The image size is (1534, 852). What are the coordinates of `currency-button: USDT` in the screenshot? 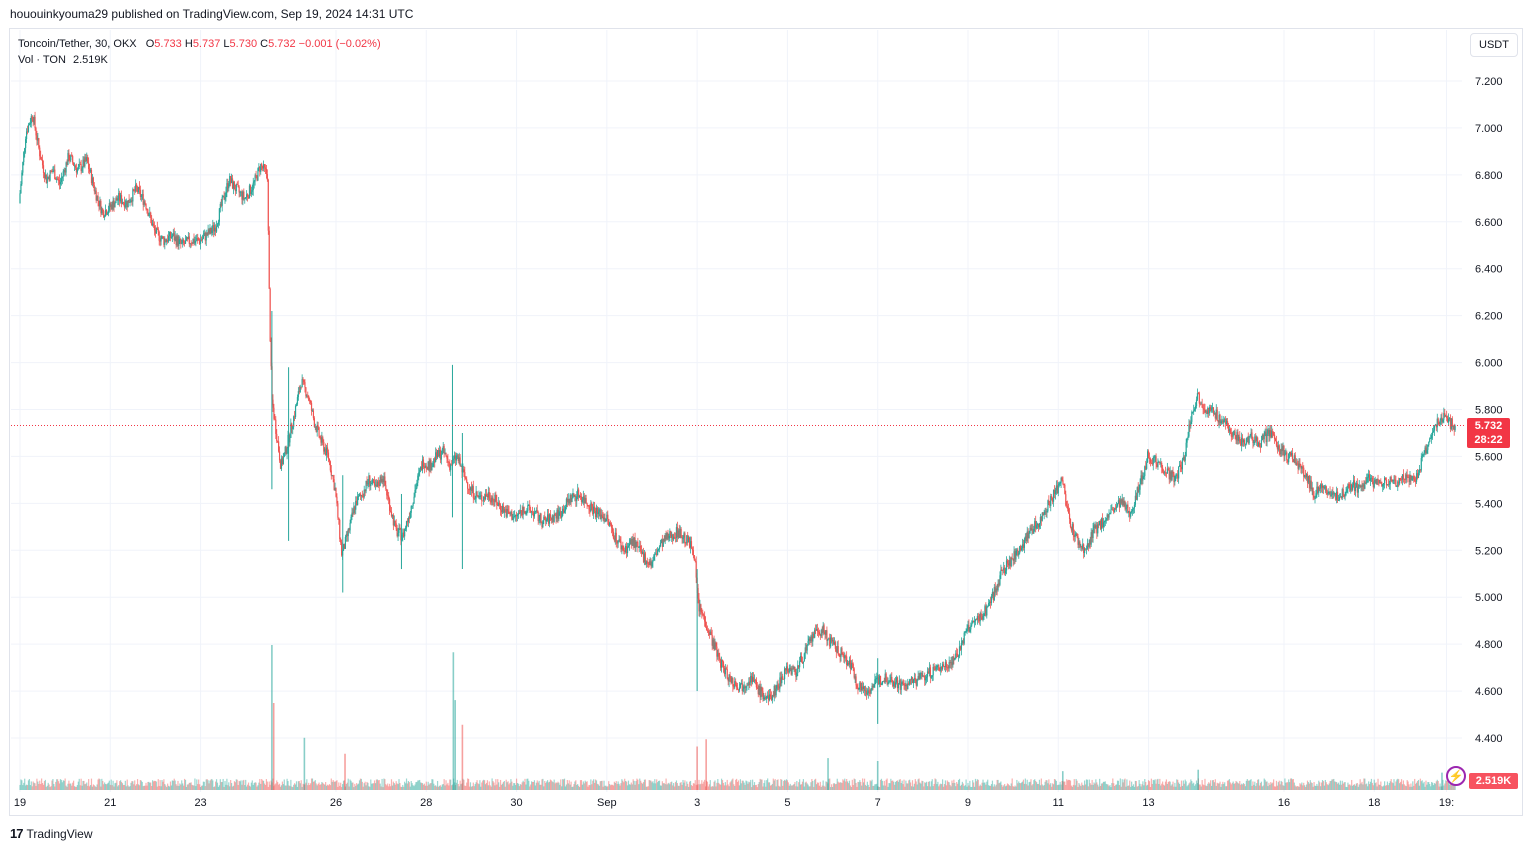 It's located at (1494, 45).